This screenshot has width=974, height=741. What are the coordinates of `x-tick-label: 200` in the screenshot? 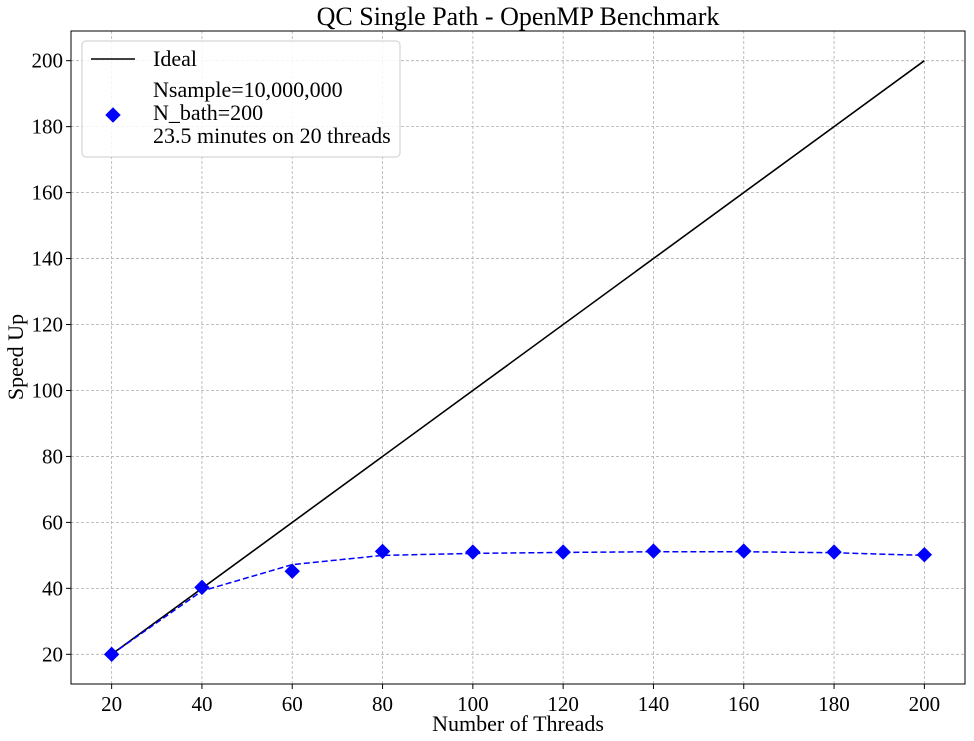 It's located at (925, 704).